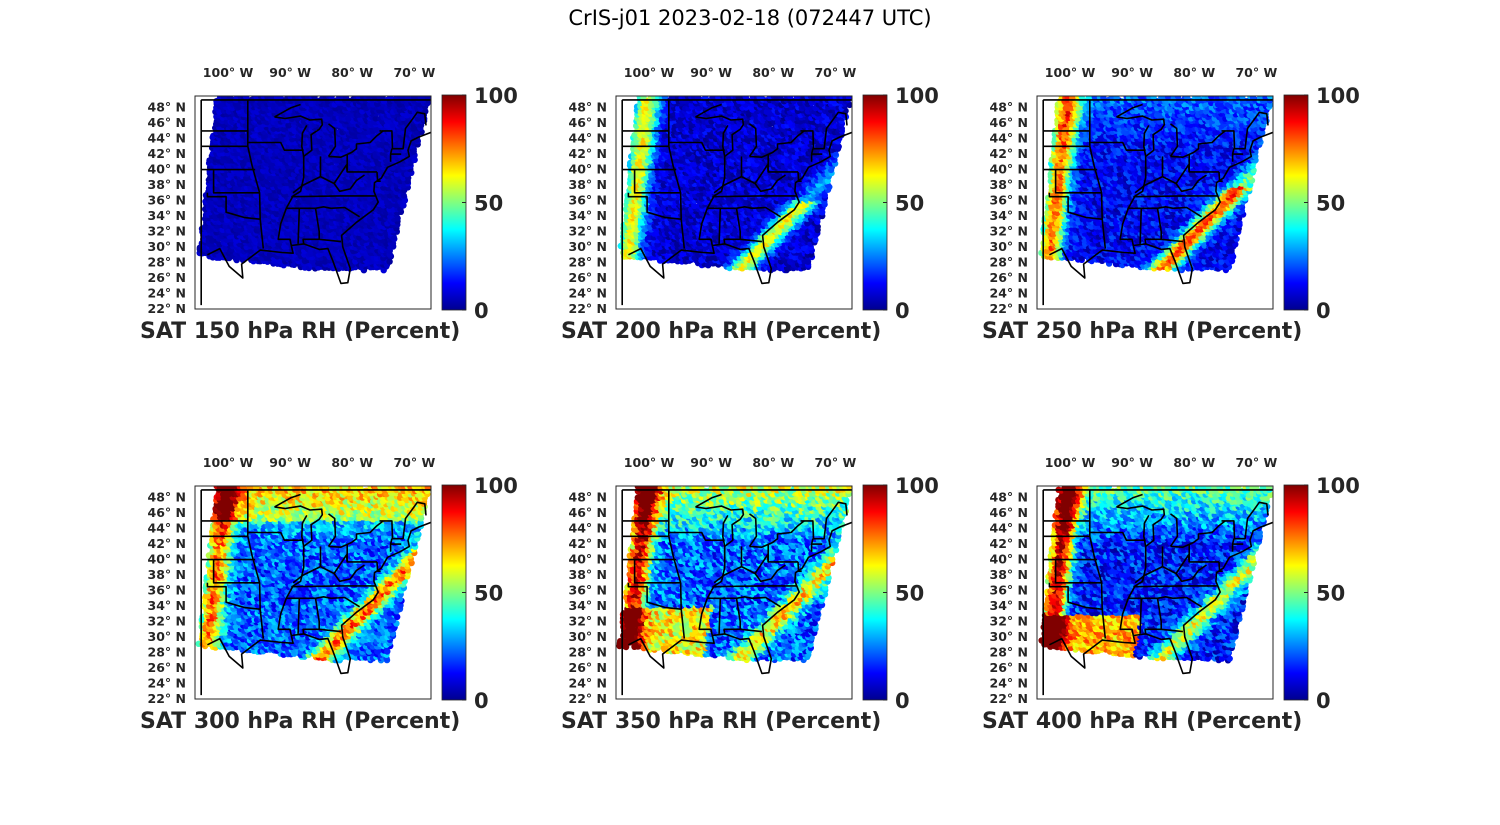 The image size is (1500, 825). What do you see at coordinates (167, 215) in the screenshot?
I see `lat-tick-label: 34° N` at bounding box center [167, 215].